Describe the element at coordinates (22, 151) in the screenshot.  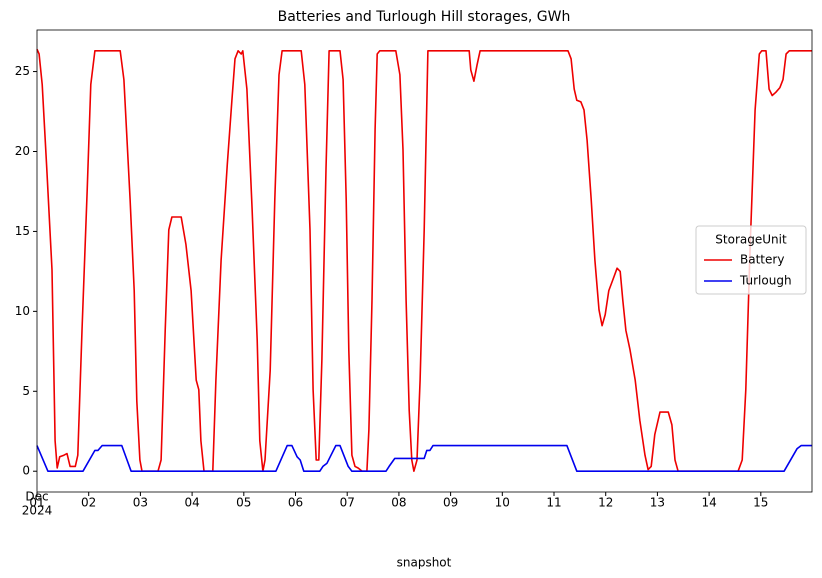
I see `y-tick-label: 20` at that location.